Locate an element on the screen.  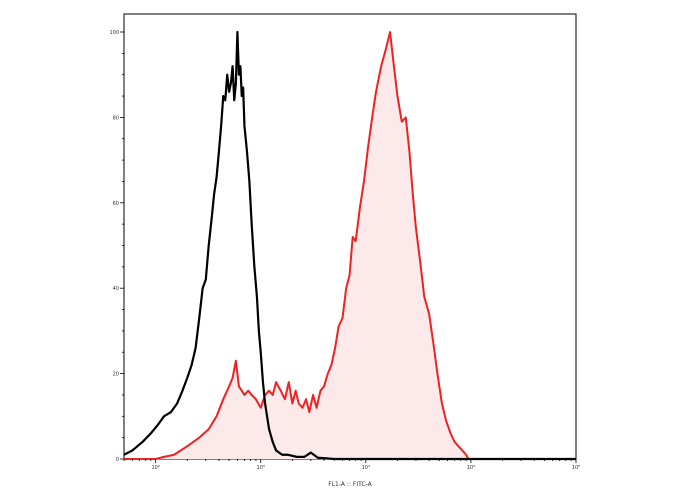
x-tick-label: 10³ is located at coordinates (261, 468).